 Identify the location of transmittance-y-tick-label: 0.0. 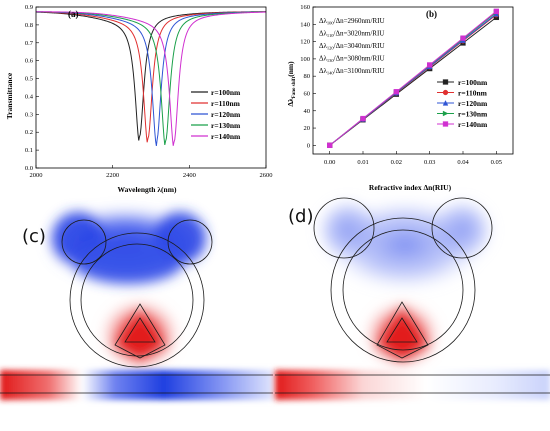
(29, 168).